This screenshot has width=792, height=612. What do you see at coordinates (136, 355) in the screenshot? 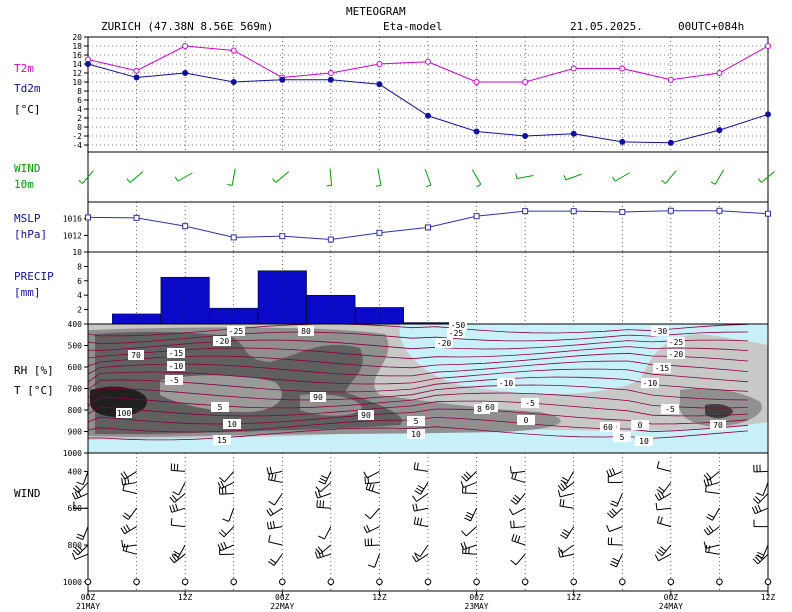
I see `rh-contour-label: 70` at bounding box center [136, 355].